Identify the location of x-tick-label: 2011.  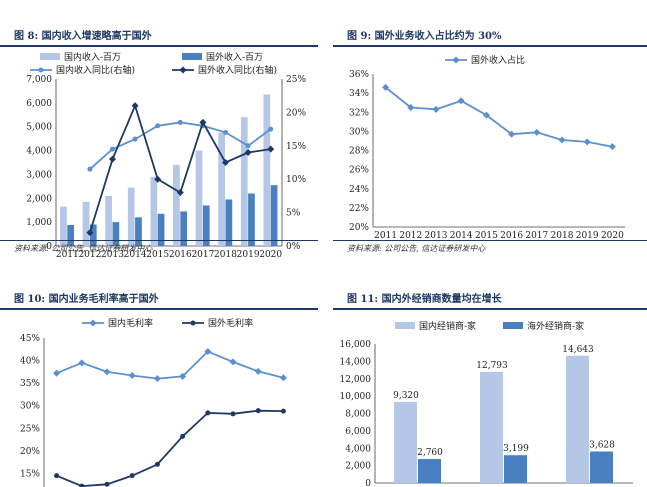
(67, 254).